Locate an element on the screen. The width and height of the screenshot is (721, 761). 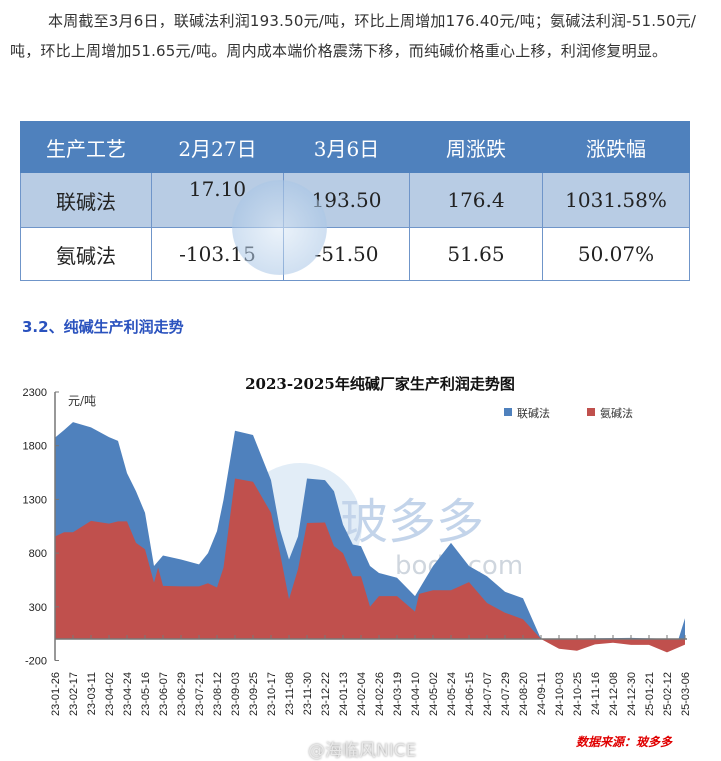
table-row: 氨碱法 -103.15 -51.50 51.65 50.07% is located at coordinates (355, 254).